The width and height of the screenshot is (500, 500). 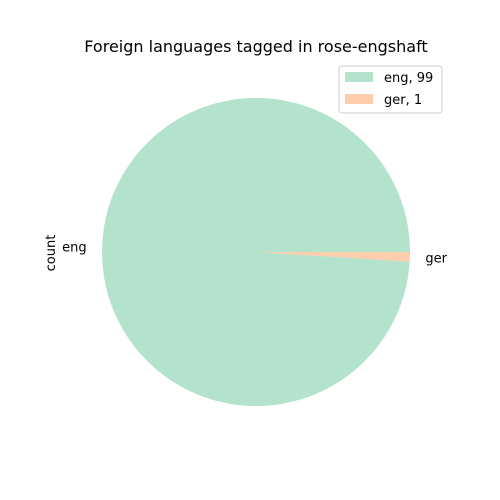 I want to click on legend-swatch-eng, so click(x=359, y=77).